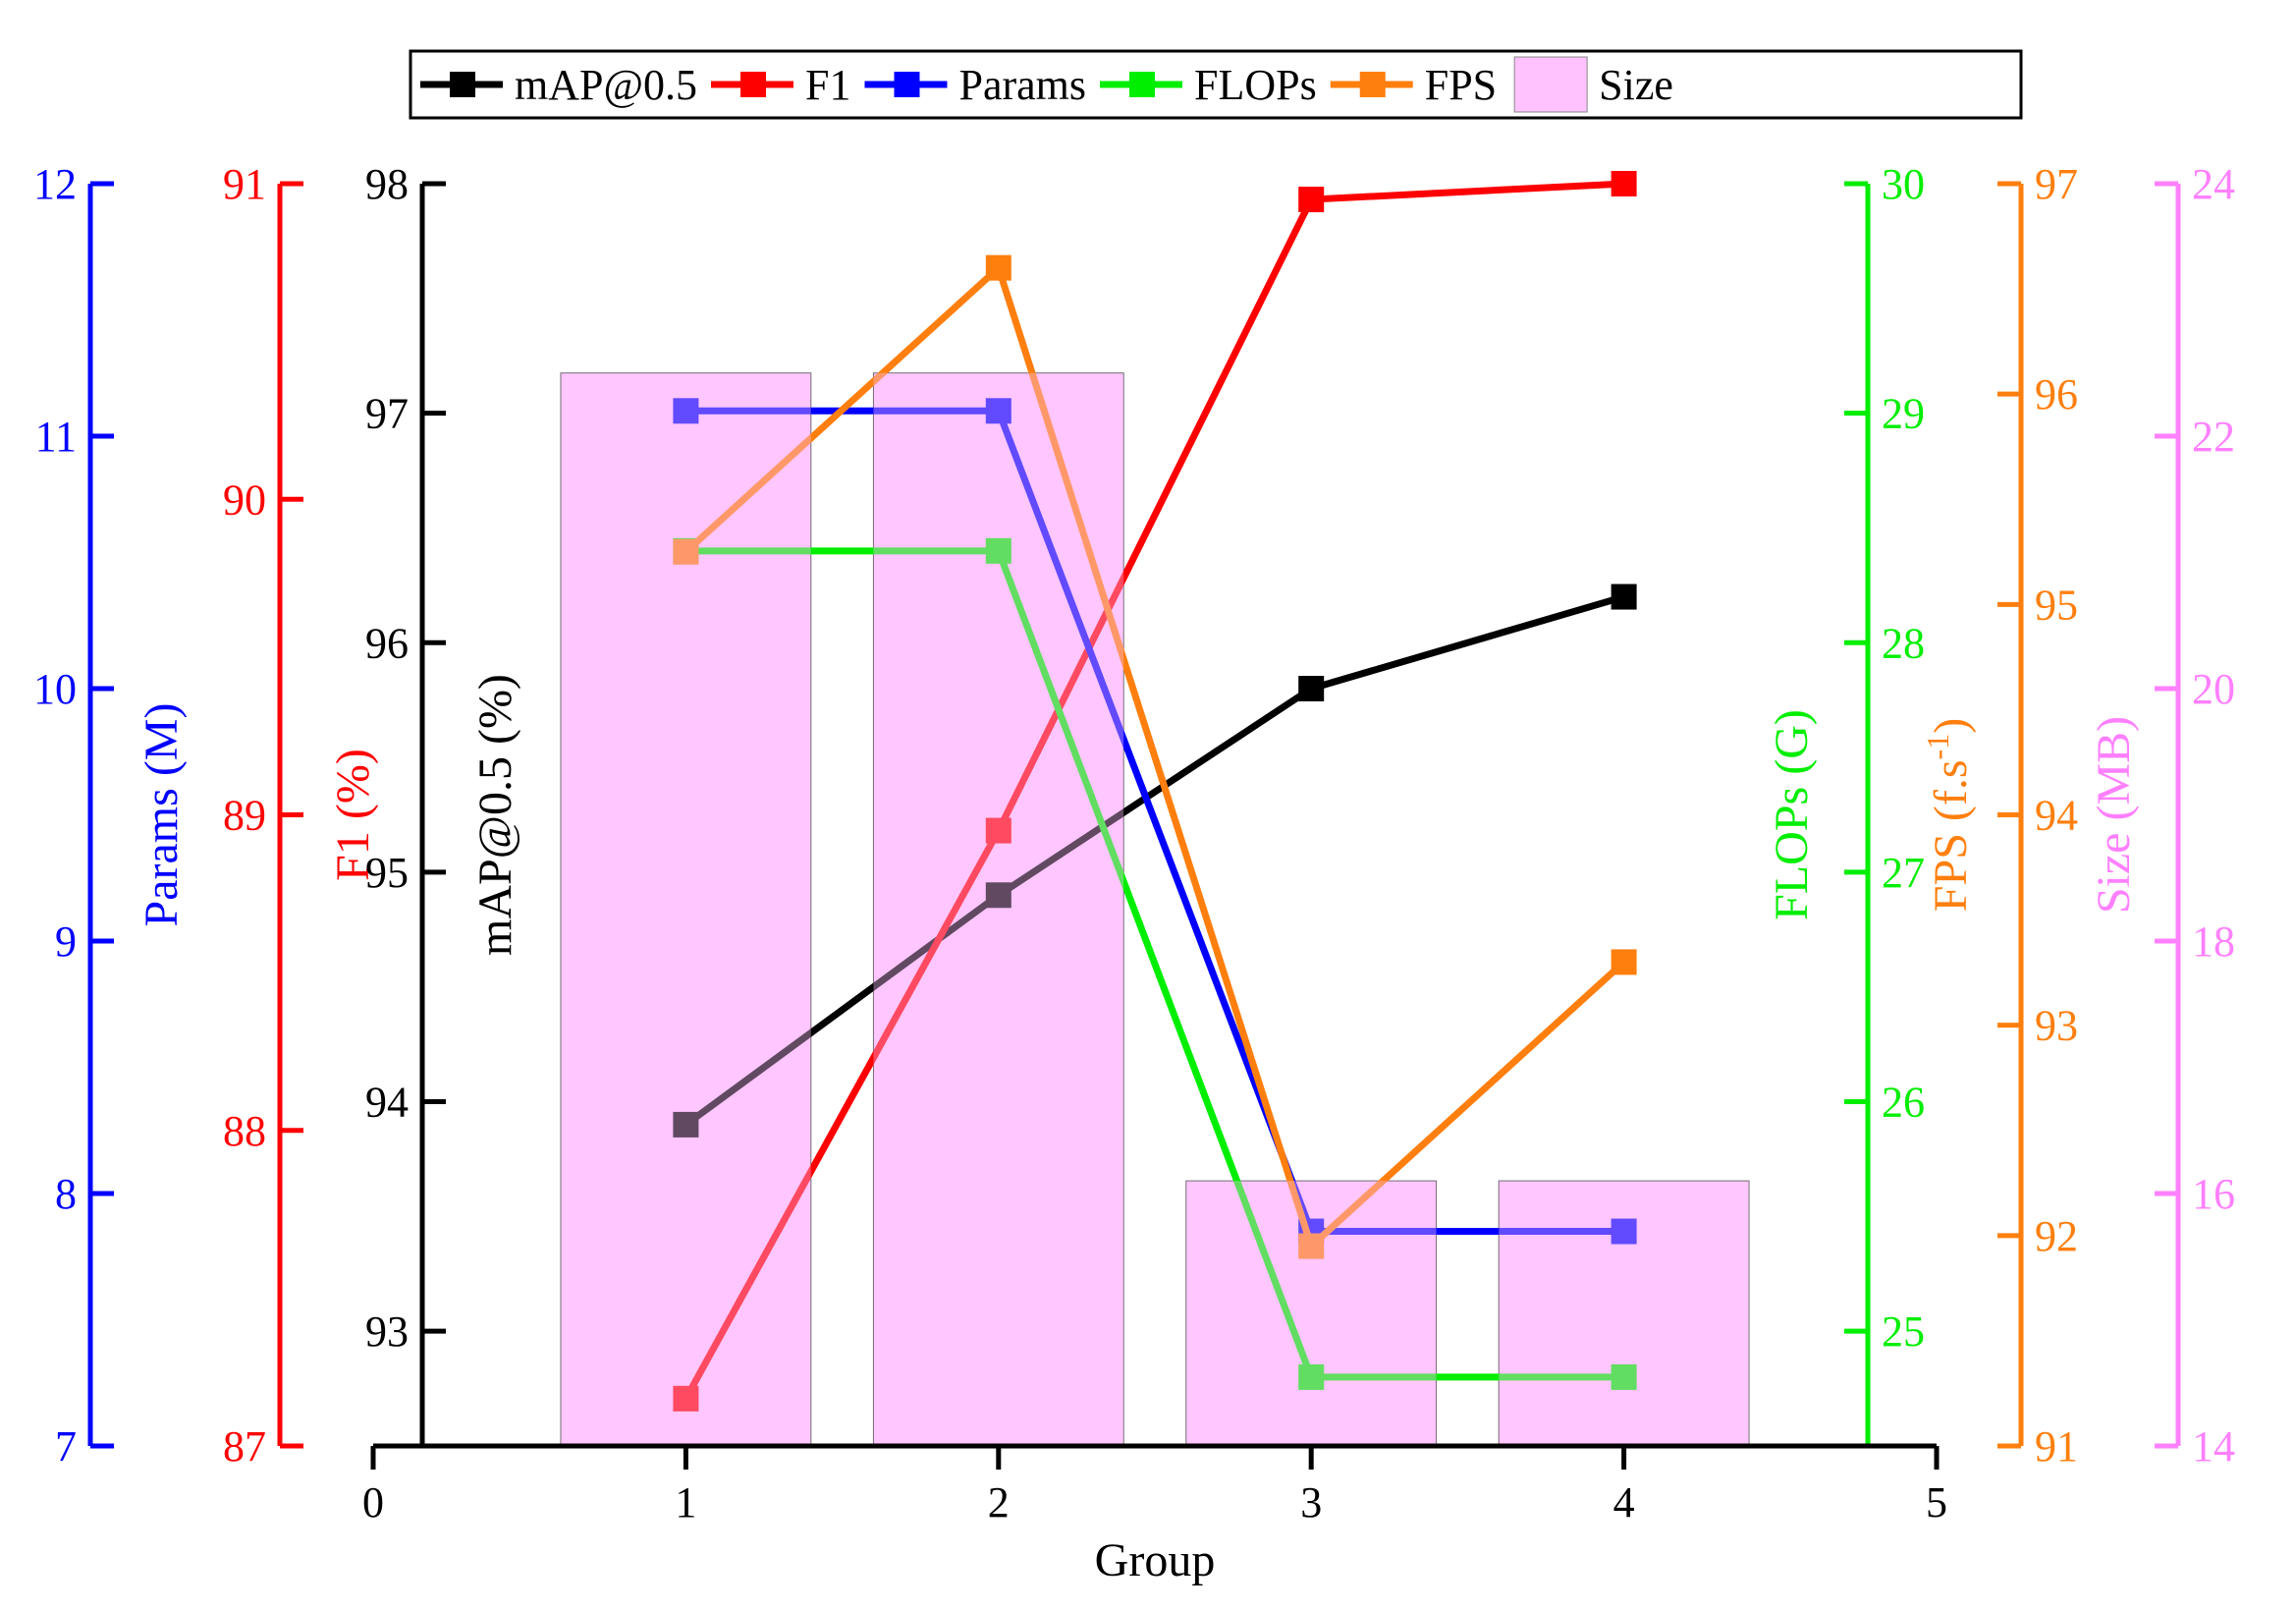 This screenshot has height=1611, width=2296. I want to click on size-axis-tick-label-16: 16, so click(2213, 1194).